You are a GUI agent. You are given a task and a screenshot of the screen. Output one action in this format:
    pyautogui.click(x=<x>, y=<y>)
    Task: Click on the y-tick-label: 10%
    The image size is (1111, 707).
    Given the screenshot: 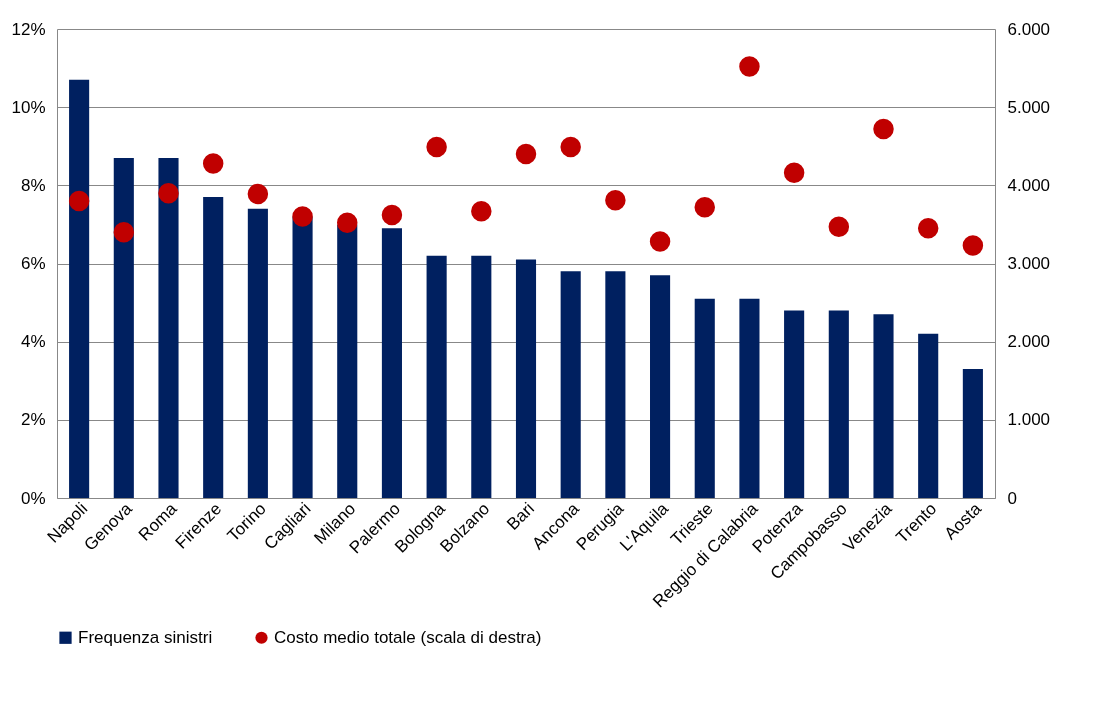 What is the action you would take?
    pyautogui.click(x=28, y=107)
    